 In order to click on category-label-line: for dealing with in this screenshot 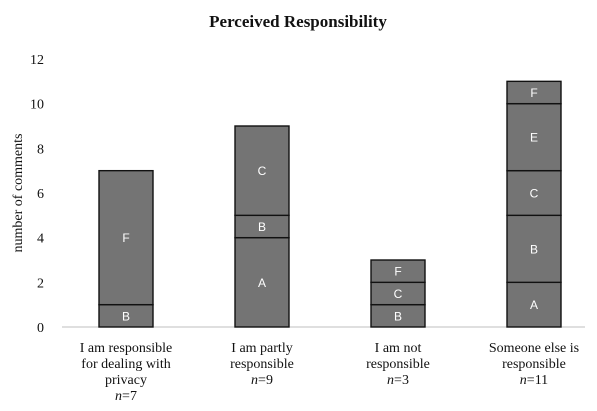, I will do `click(125, 364)`.